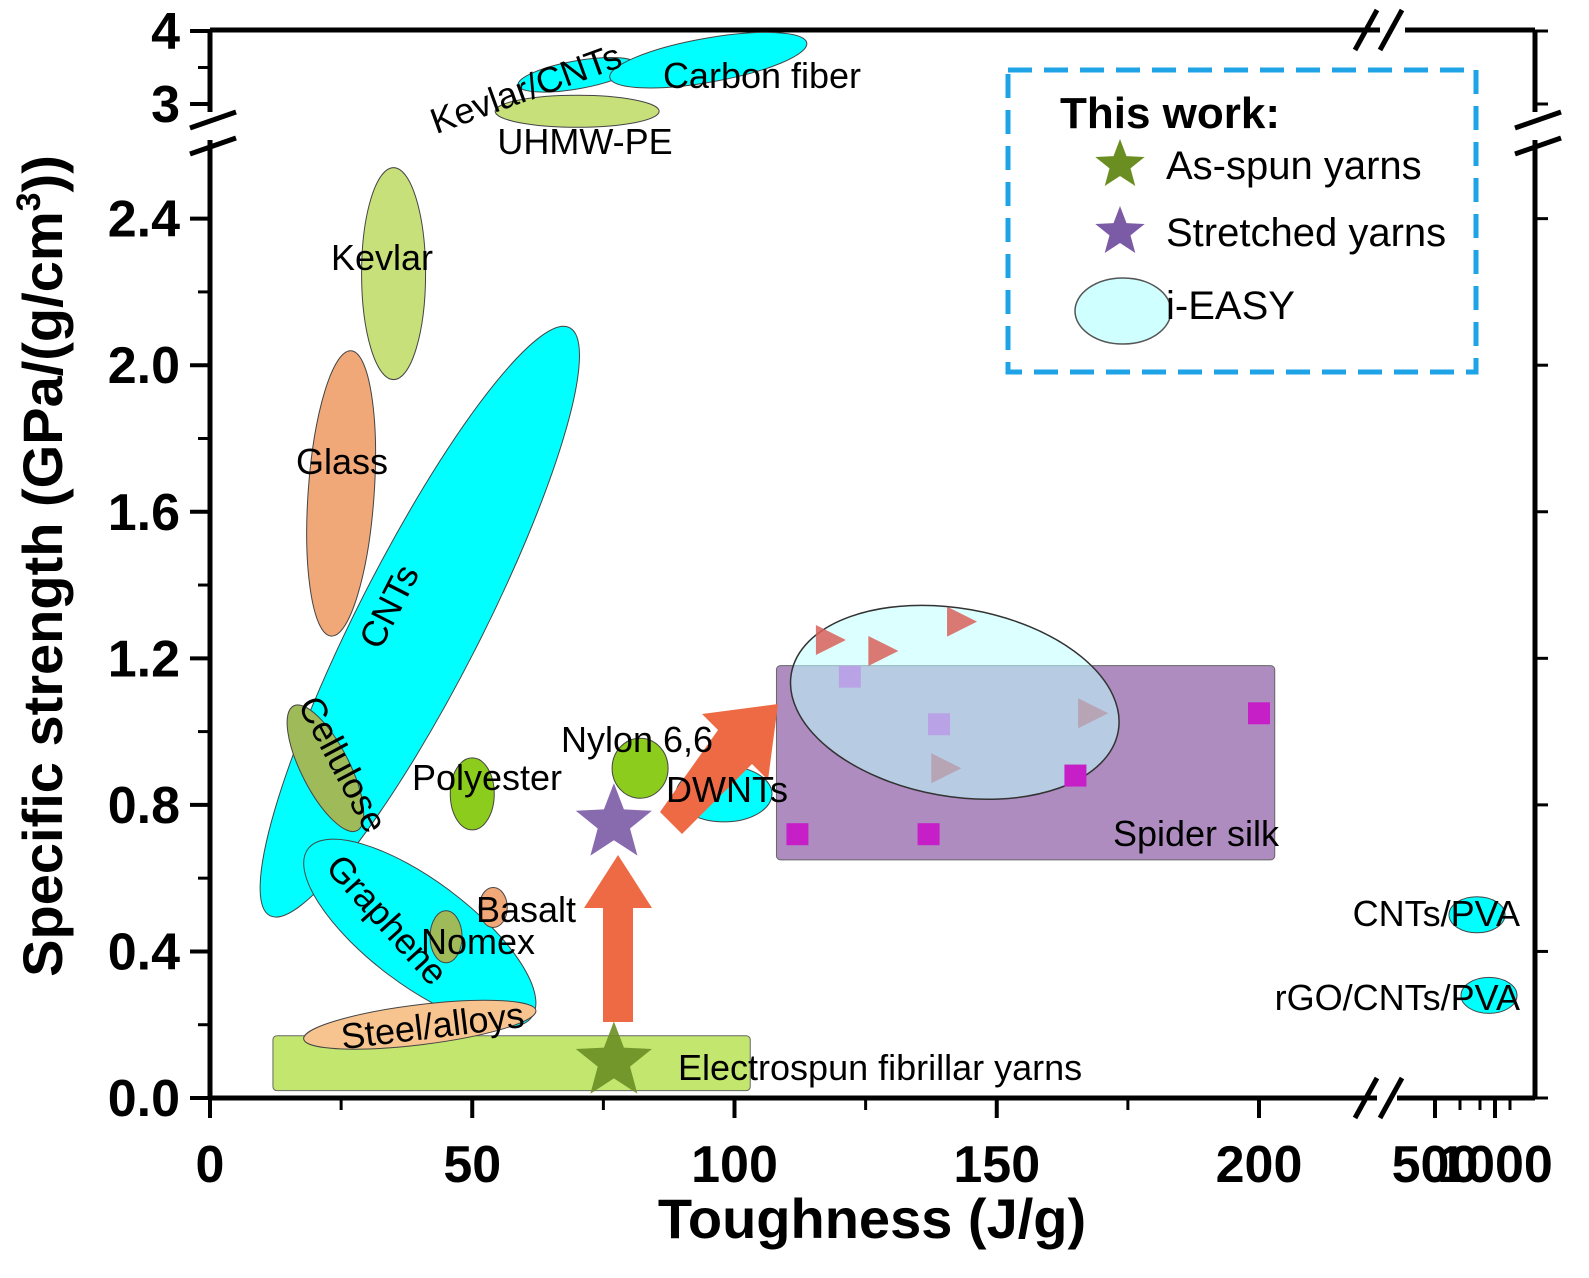 The height and width of the screenshot is (1278, 1589). I want to click on x-tick-label-150: 150, so click(996, 1165).